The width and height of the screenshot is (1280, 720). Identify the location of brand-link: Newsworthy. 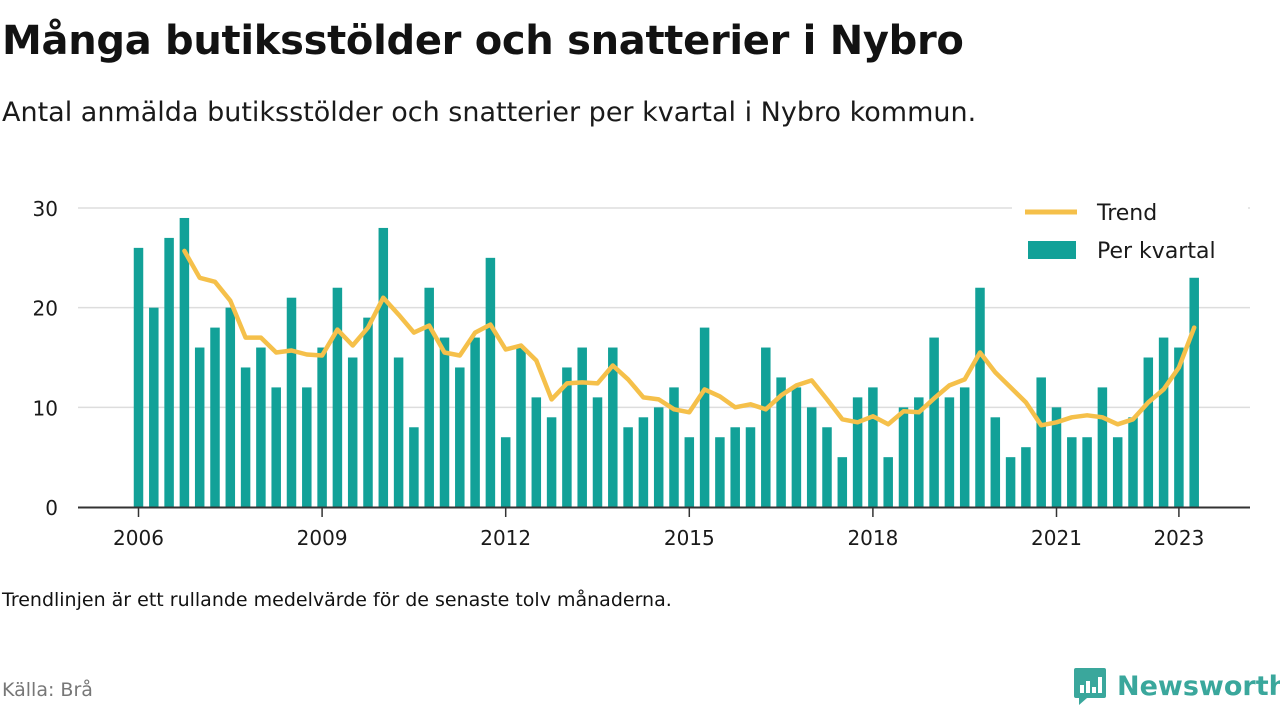
(1176, 686).